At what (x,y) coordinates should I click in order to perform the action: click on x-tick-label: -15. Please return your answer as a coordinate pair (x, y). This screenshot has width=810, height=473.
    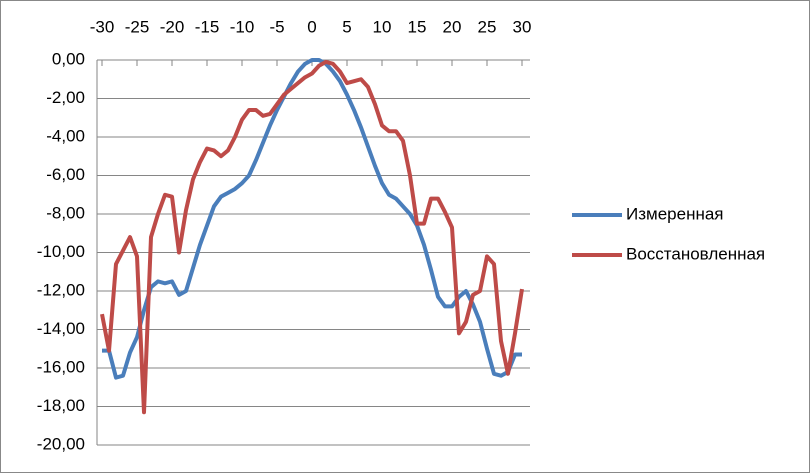
    Looking at the image, I should click on (207, 26).